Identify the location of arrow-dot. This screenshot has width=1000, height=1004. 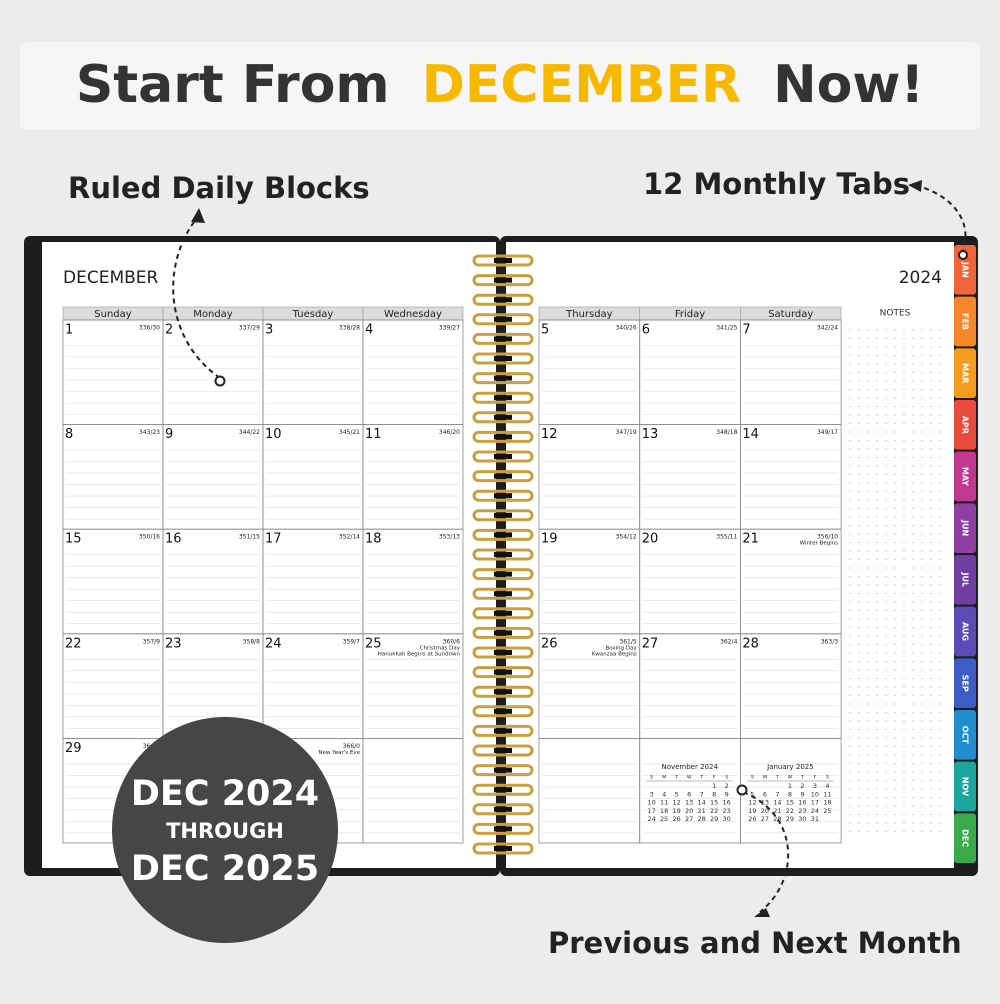
(963, 255).